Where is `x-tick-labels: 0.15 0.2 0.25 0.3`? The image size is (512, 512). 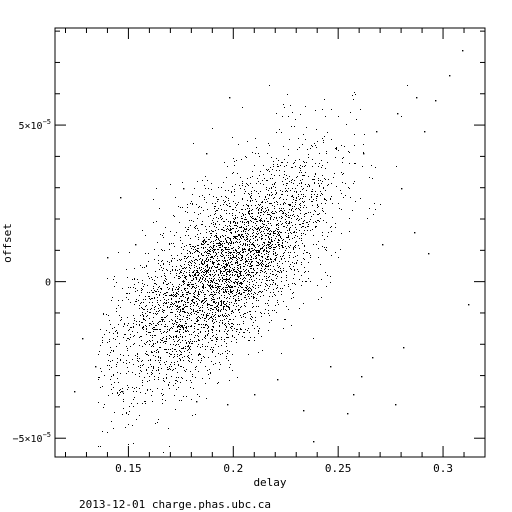
x-tick-labels: 0.15 0.2 0.25 0.3 is located at coordinates (284, 468).